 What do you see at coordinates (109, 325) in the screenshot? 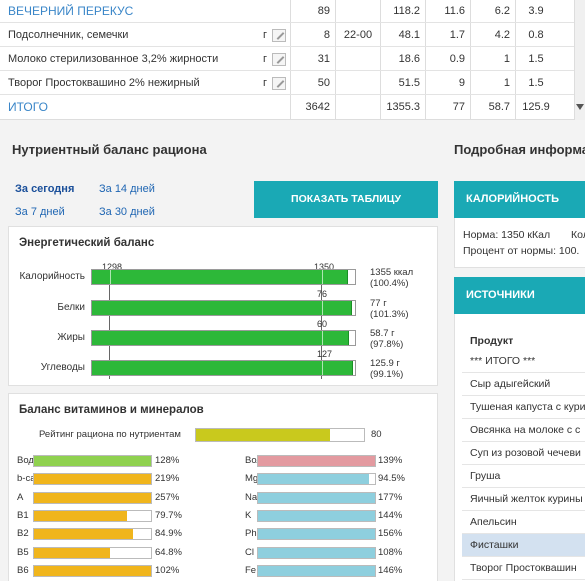
I see `scale-low-line` at bounding box center [109, 325].